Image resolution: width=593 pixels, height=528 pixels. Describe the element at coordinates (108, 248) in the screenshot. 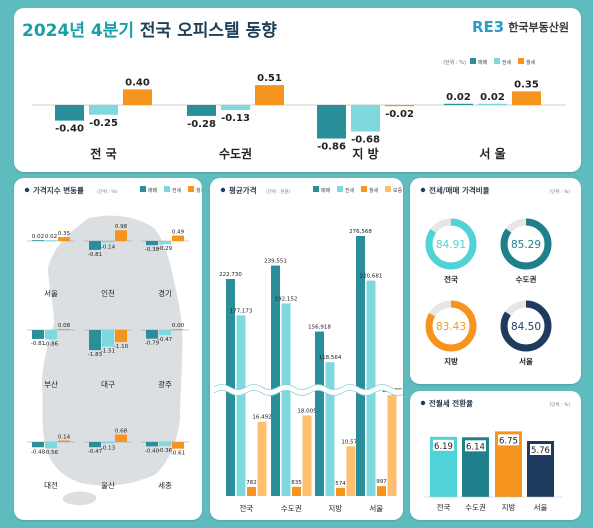

I see `region-value-1-1: -0.14` at that location.